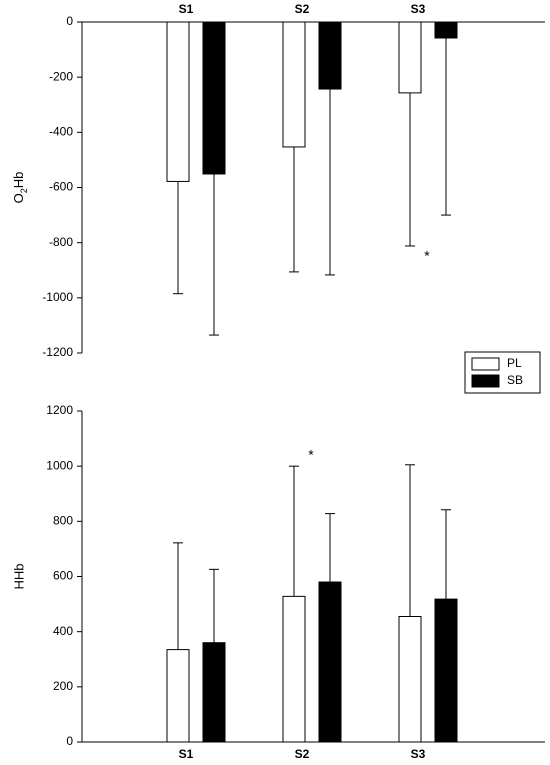 This screenshot has width=550, height=765. Describe the element at coordinates (59, 465) in the screenshot. I see `y-tick-label: 1000` at that location.